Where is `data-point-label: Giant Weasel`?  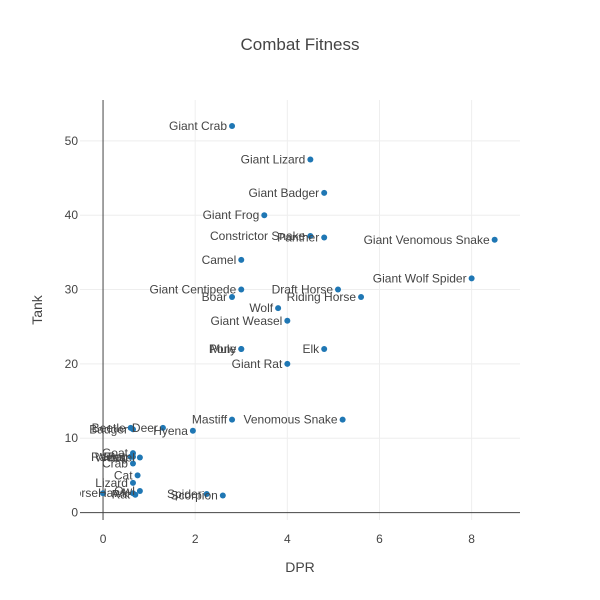
data-point-label: Giant Weasel is located at coordinates (247, 321).